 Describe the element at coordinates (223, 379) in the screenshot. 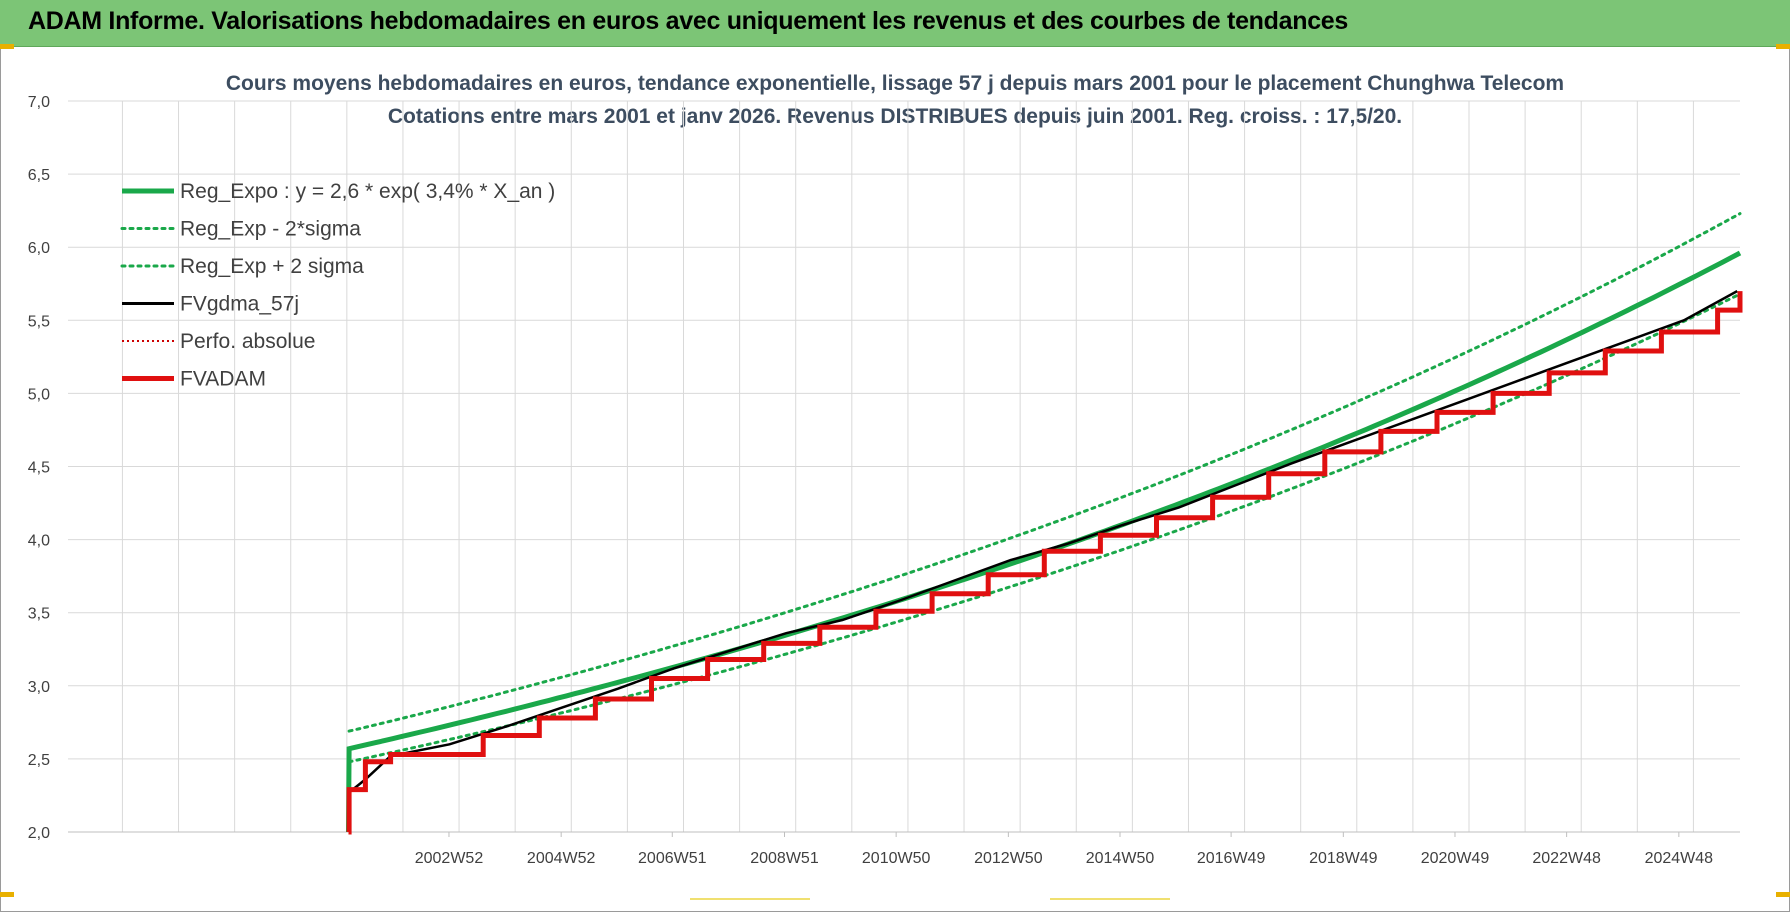

I see `legend-label: FVADAM` at that location.